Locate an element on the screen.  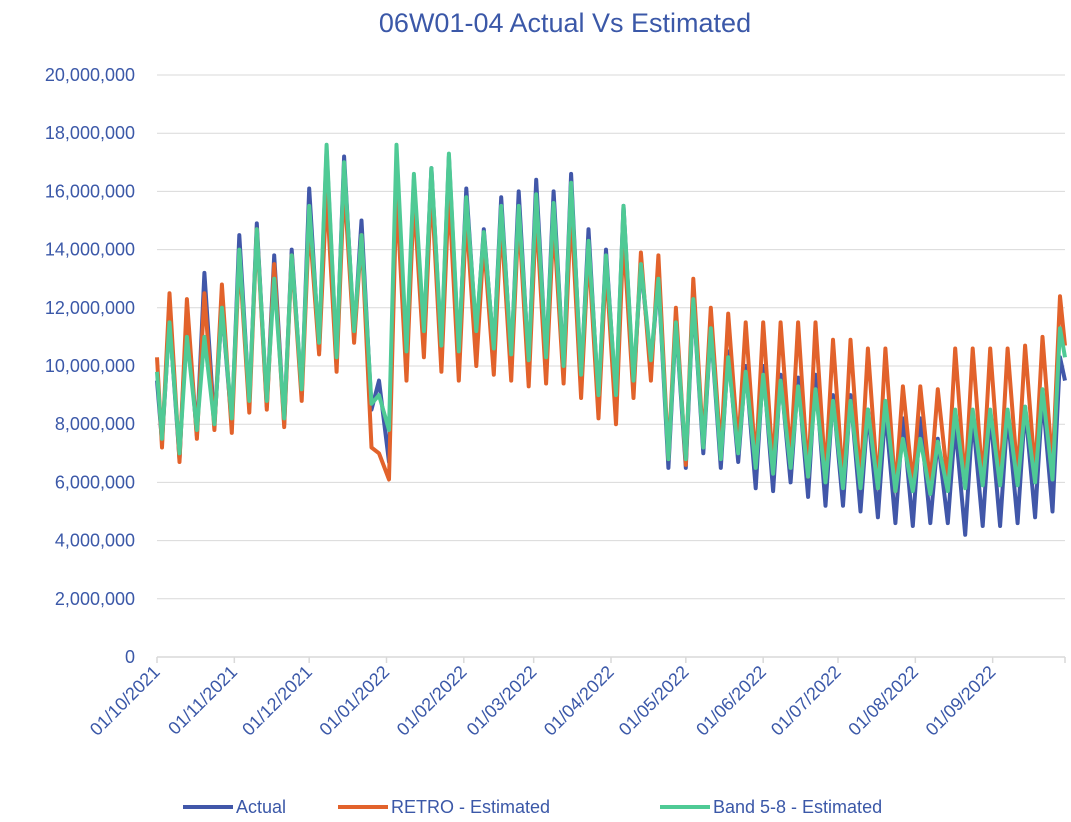
y-tick-label: 18,000,000 is located at coordinates (90, 133).